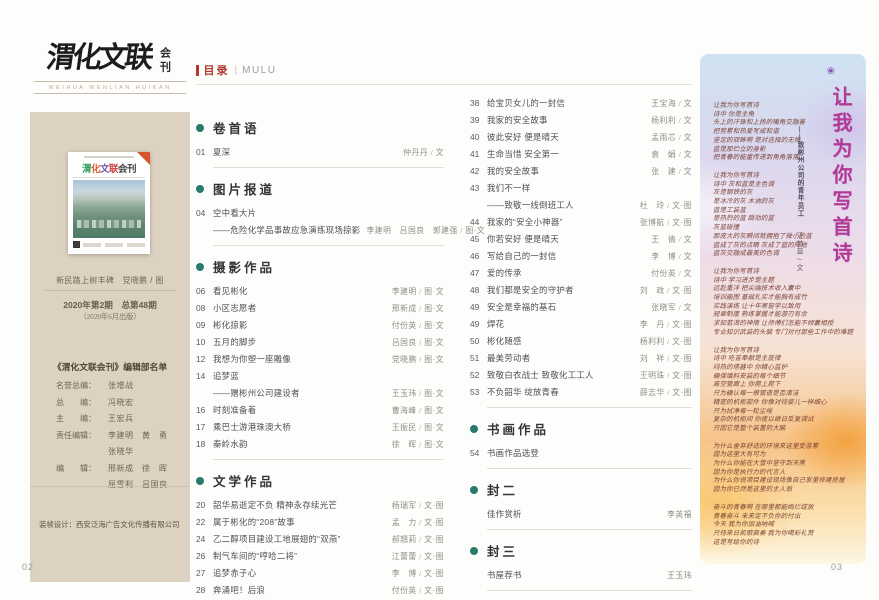  Describe the element at coordinates (744, 202) in the screenshot. I see `poem-line: 是冰冷的灰 木讷的灰` at that location.